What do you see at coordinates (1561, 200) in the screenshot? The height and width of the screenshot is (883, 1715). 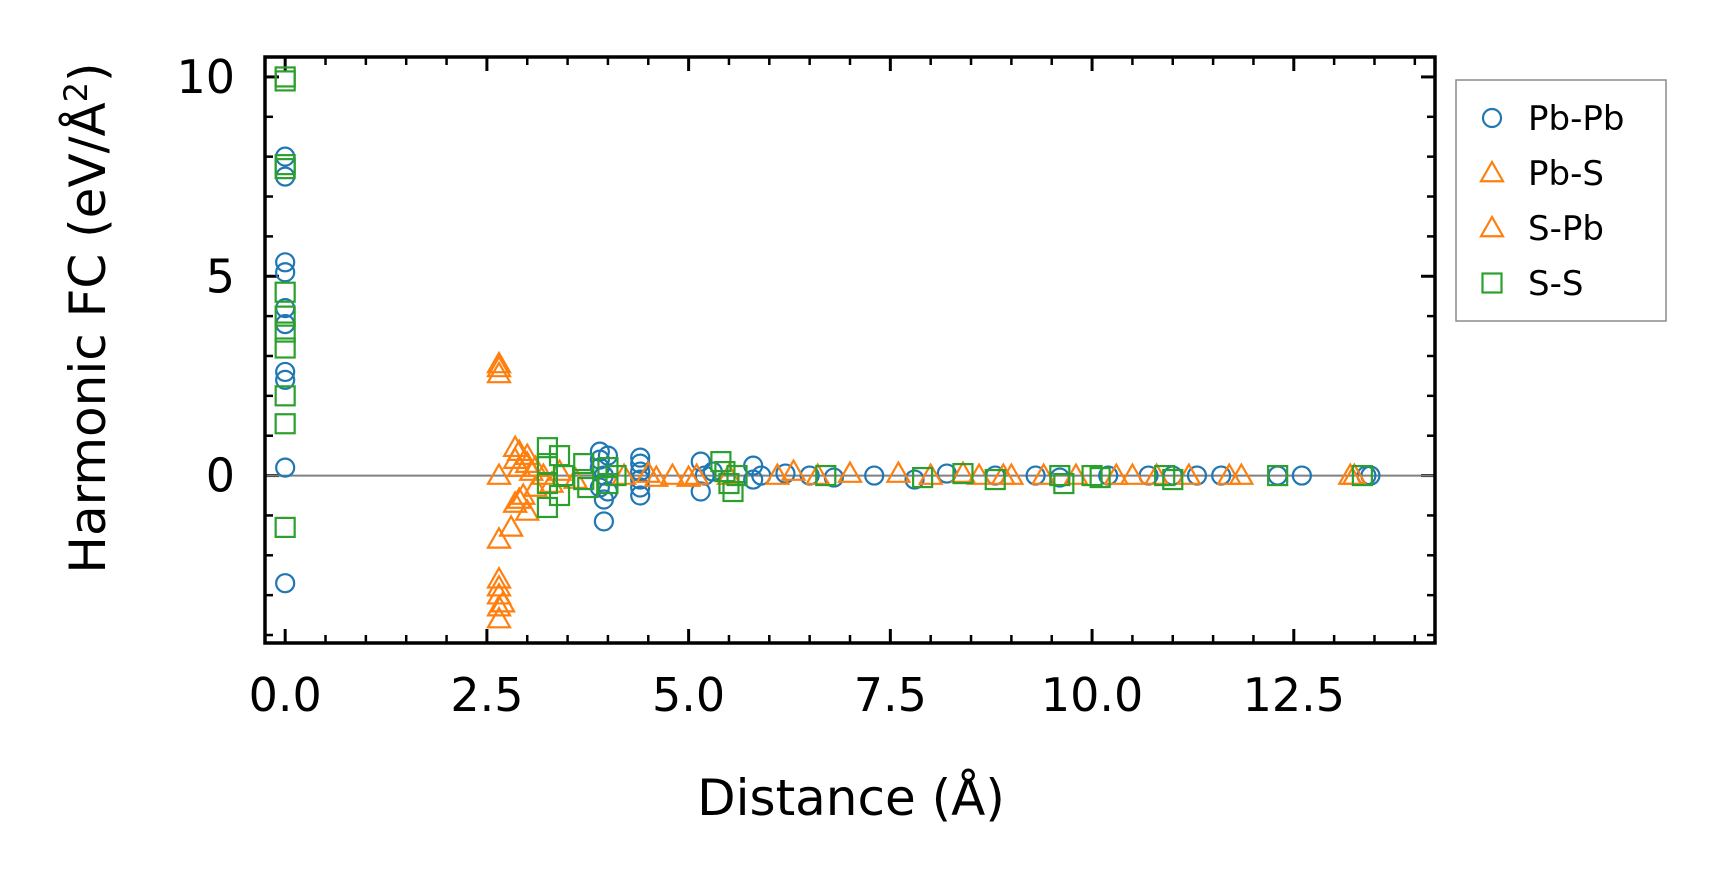 I see `legend-box` at bounding box center [1561, 200].